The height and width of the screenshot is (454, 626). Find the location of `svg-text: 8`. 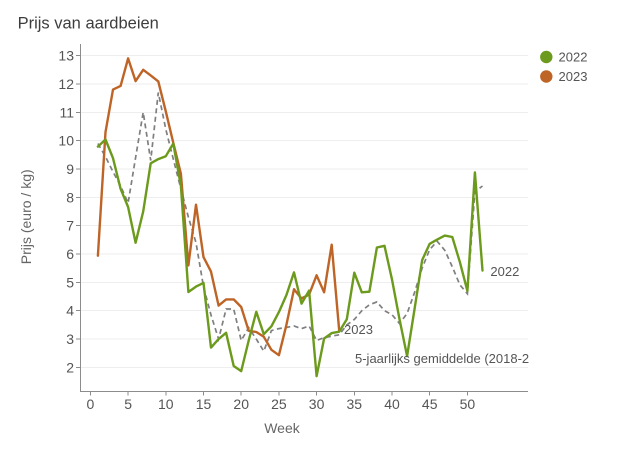

svg-text: 8 is located at coordinates (70, 197).